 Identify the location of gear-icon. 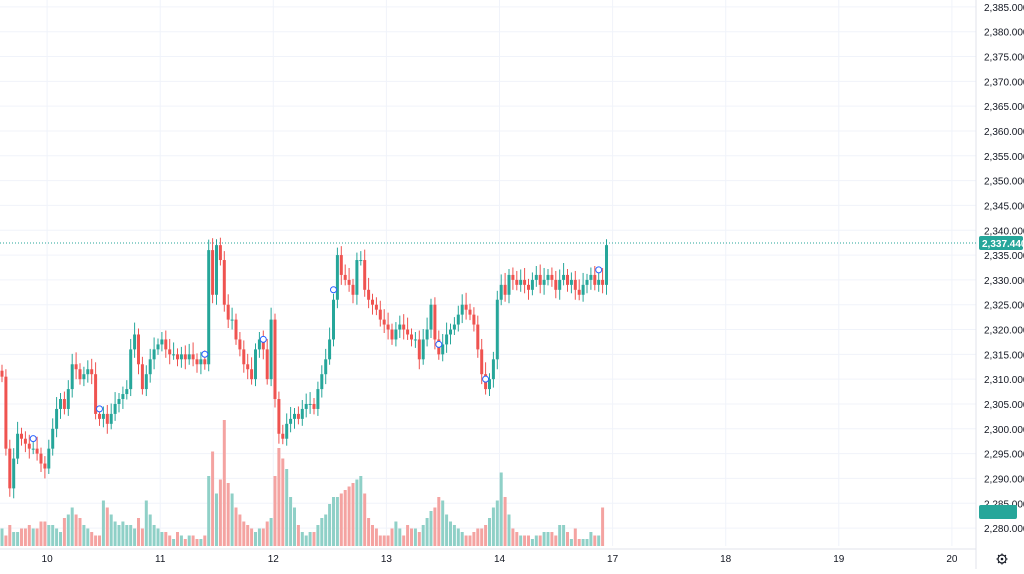
(1002, 559).